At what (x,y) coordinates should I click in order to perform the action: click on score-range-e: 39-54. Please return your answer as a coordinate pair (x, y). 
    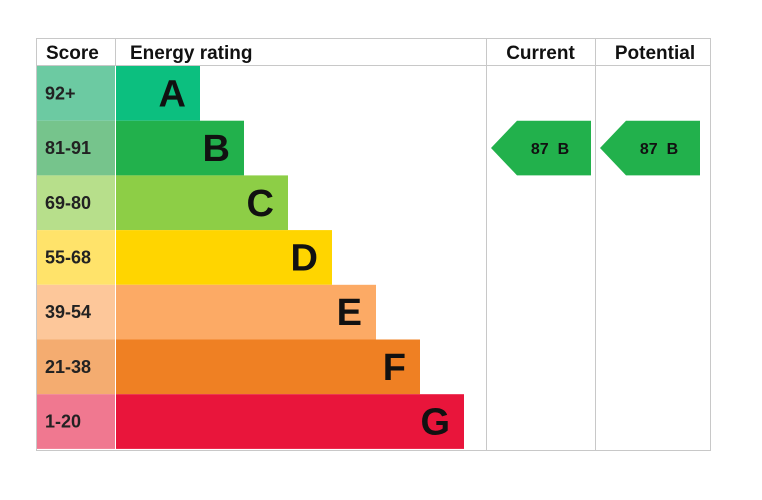
    Looking at the image, I should click on (68, 312).